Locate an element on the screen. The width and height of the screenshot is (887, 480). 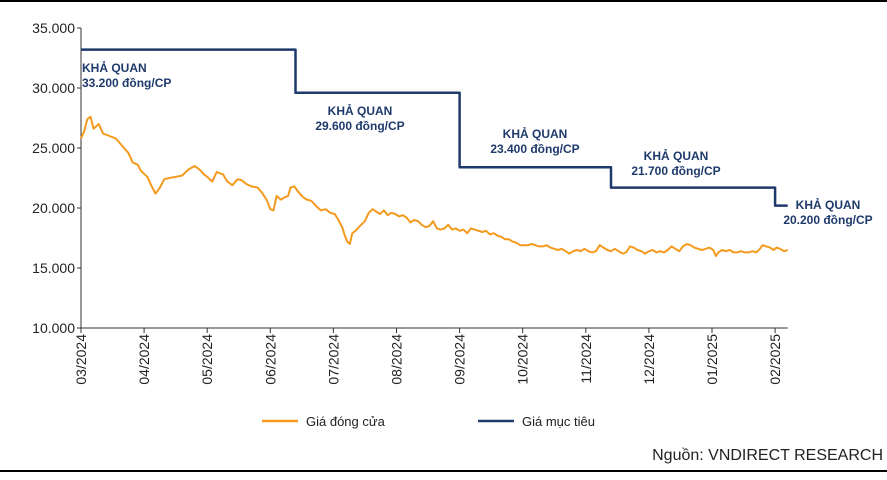
x-tick-label: 12/2024 is located at coordinates (649, 359).